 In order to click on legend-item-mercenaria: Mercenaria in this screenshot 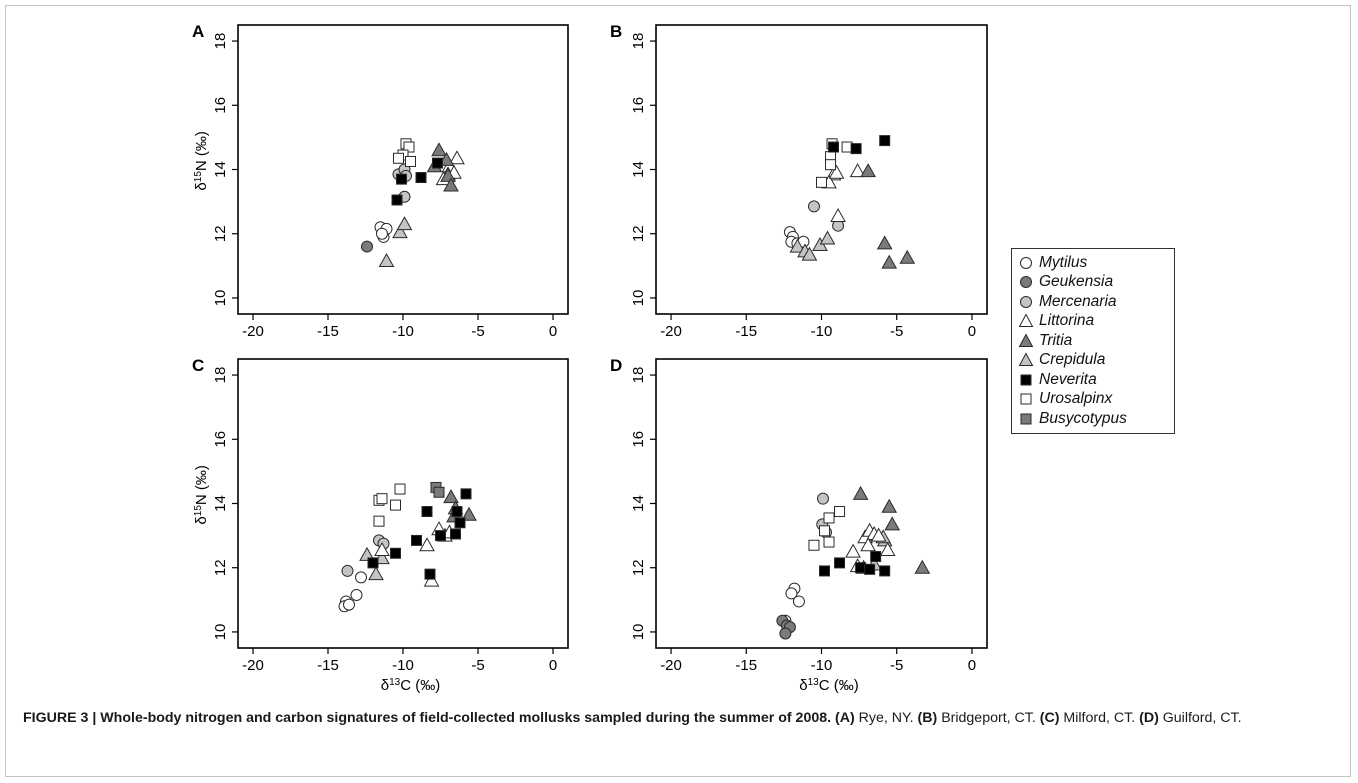, I will do `click(1096, 302)`.